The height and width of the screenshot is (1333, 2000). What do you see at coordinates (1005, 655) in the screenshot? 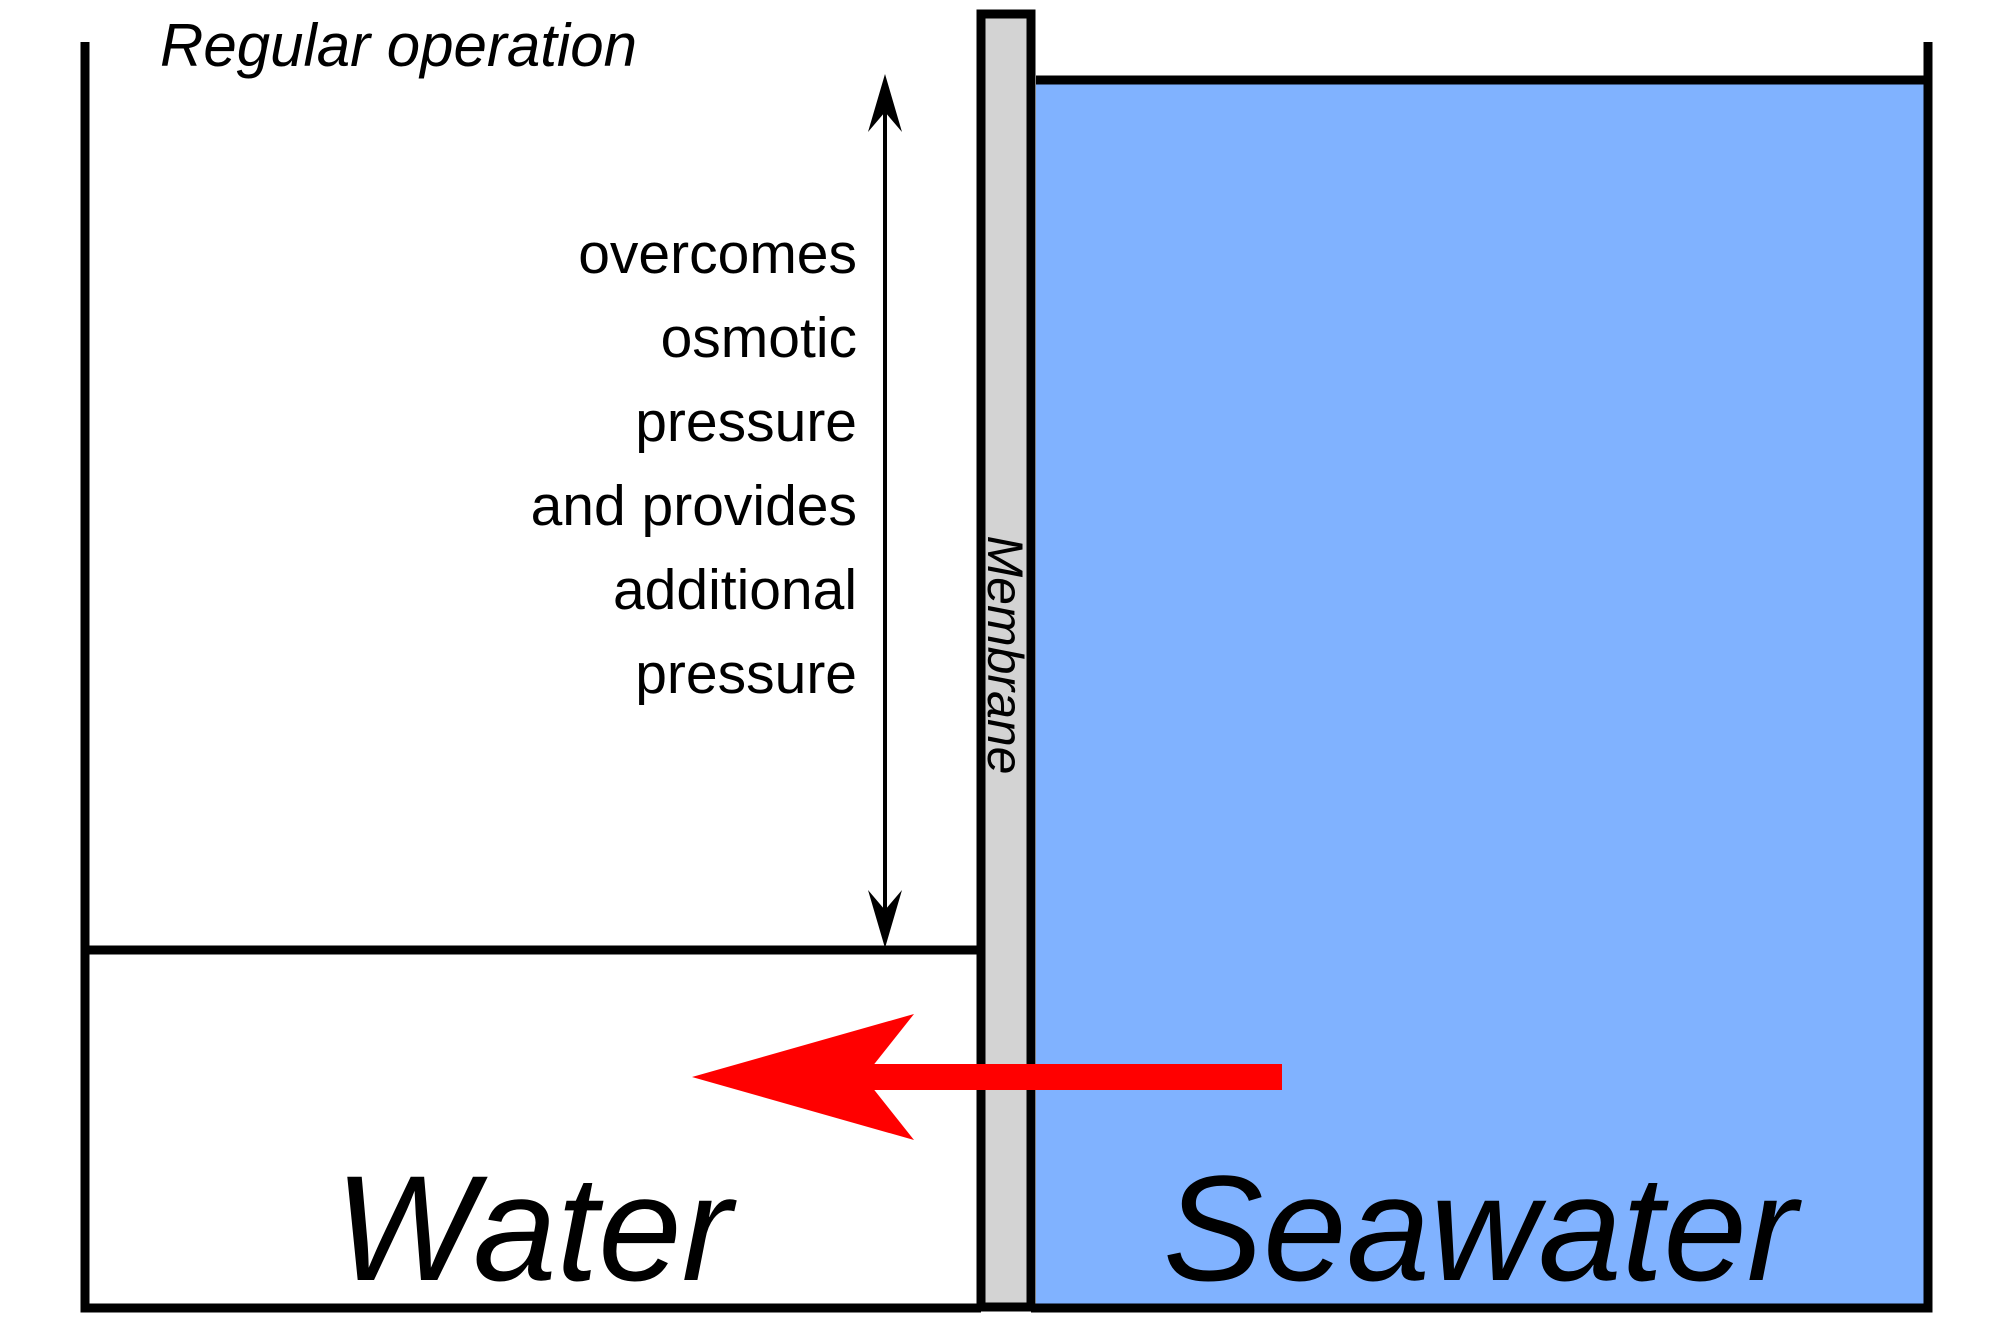
I see `membrane-label: Membrane` at bounding box center [1005, 655].